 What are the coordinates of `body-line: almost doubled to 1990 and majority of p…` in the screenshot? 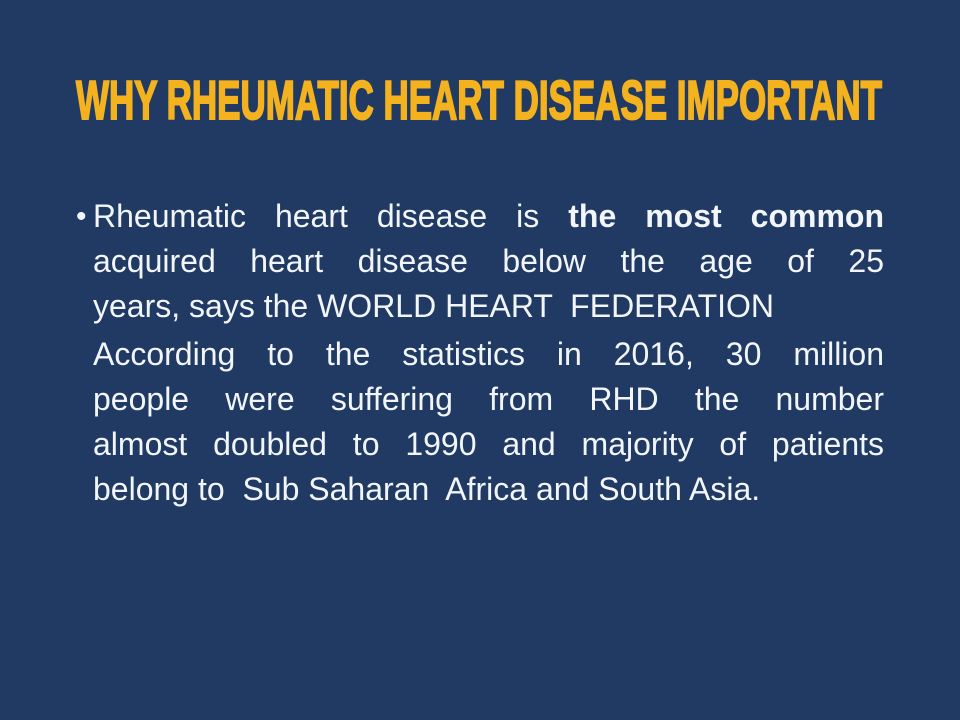 It's located at (488, 444).